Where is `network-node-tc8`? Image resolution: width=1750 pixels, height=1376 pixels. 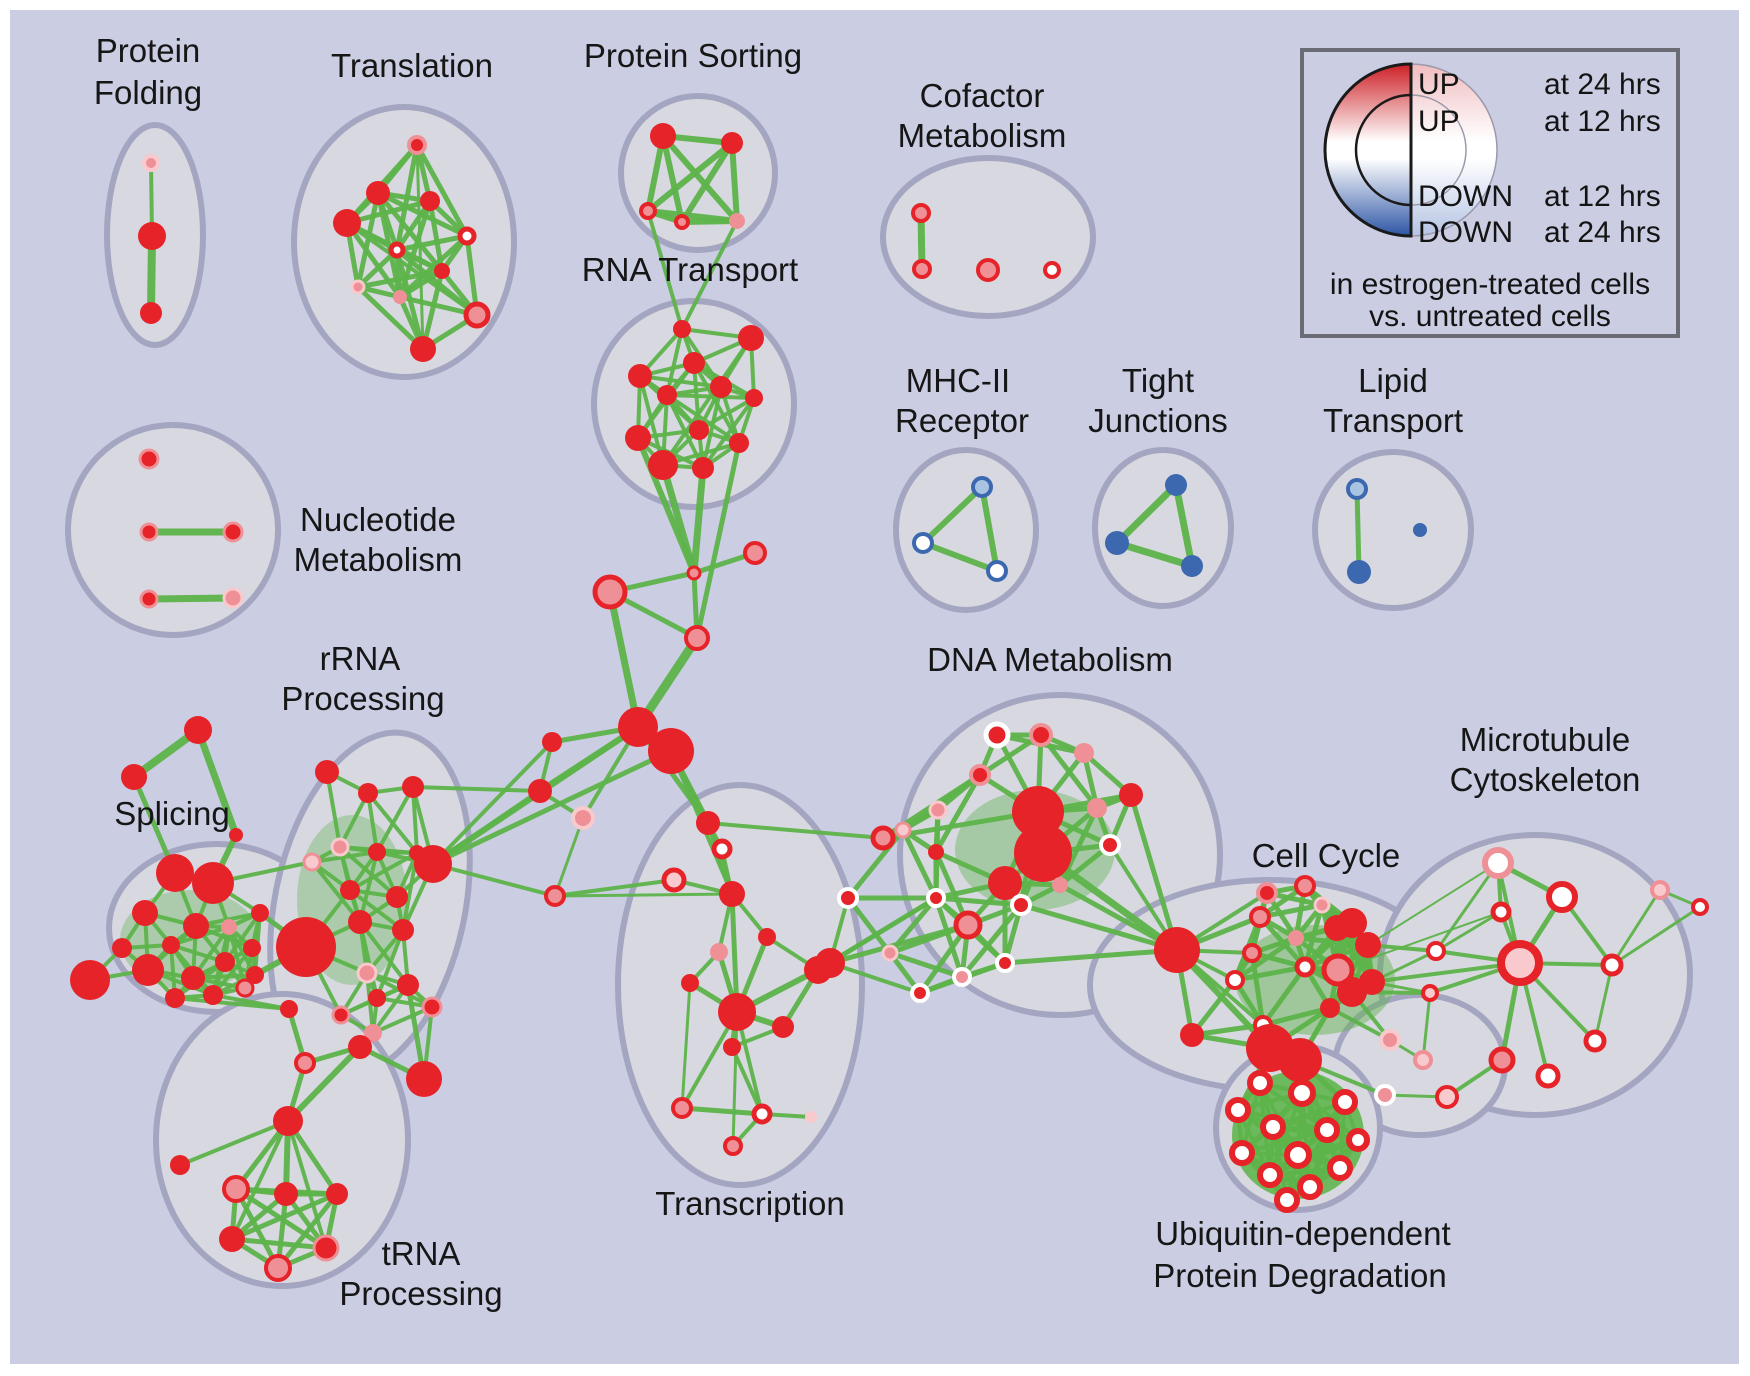
network-node-tc8 is located at coordinates (737, 1012).